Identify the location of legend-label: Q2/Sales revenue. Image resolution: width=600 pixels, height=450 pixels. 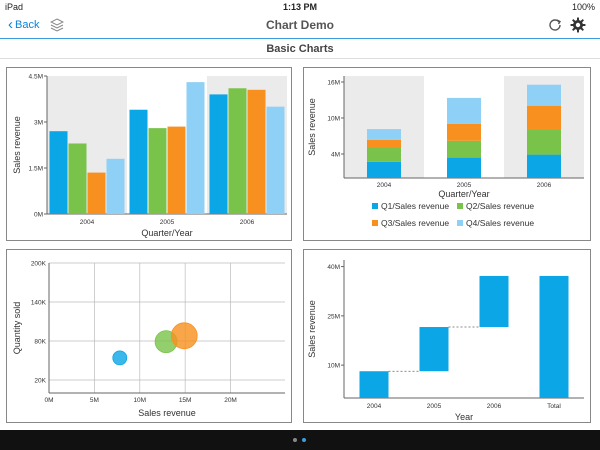
(500, 206).